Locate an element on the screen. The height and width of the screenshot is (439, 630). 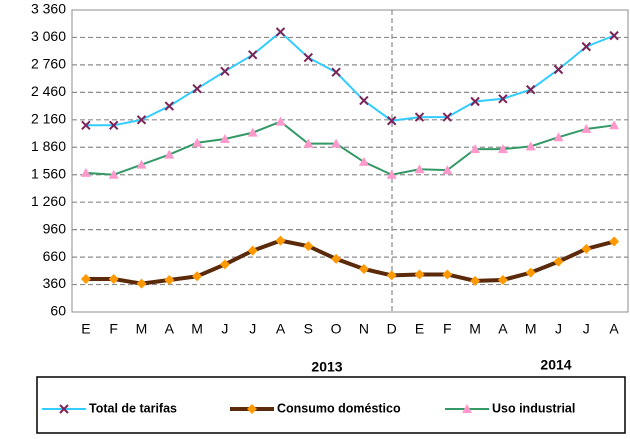
y-tick-label: 960 is located at coordinates (55, 228).